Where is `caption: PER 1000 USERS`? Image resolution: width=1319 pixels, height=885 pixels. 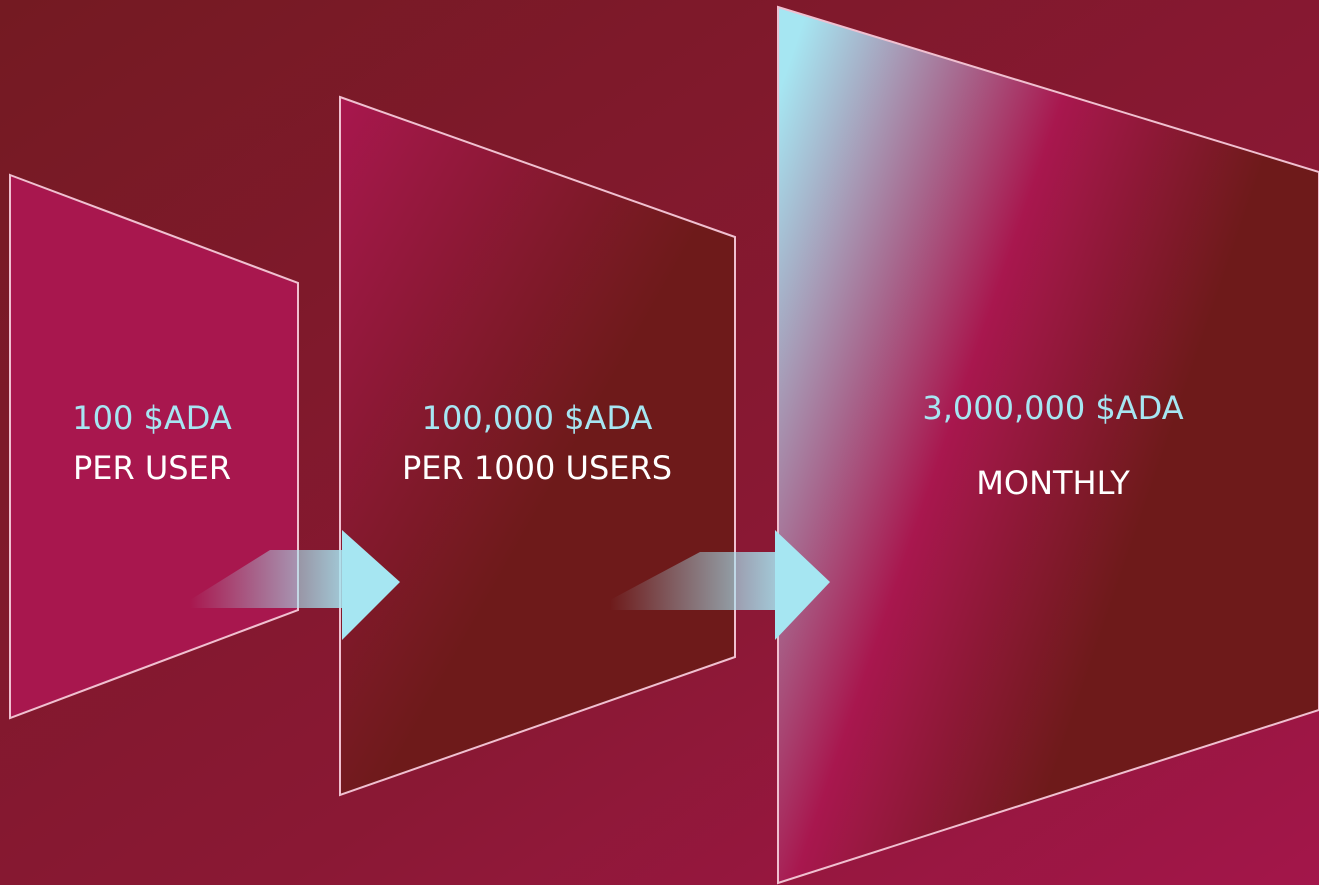 caption: PER 1000 USERS is located at coordinates (537, 468).